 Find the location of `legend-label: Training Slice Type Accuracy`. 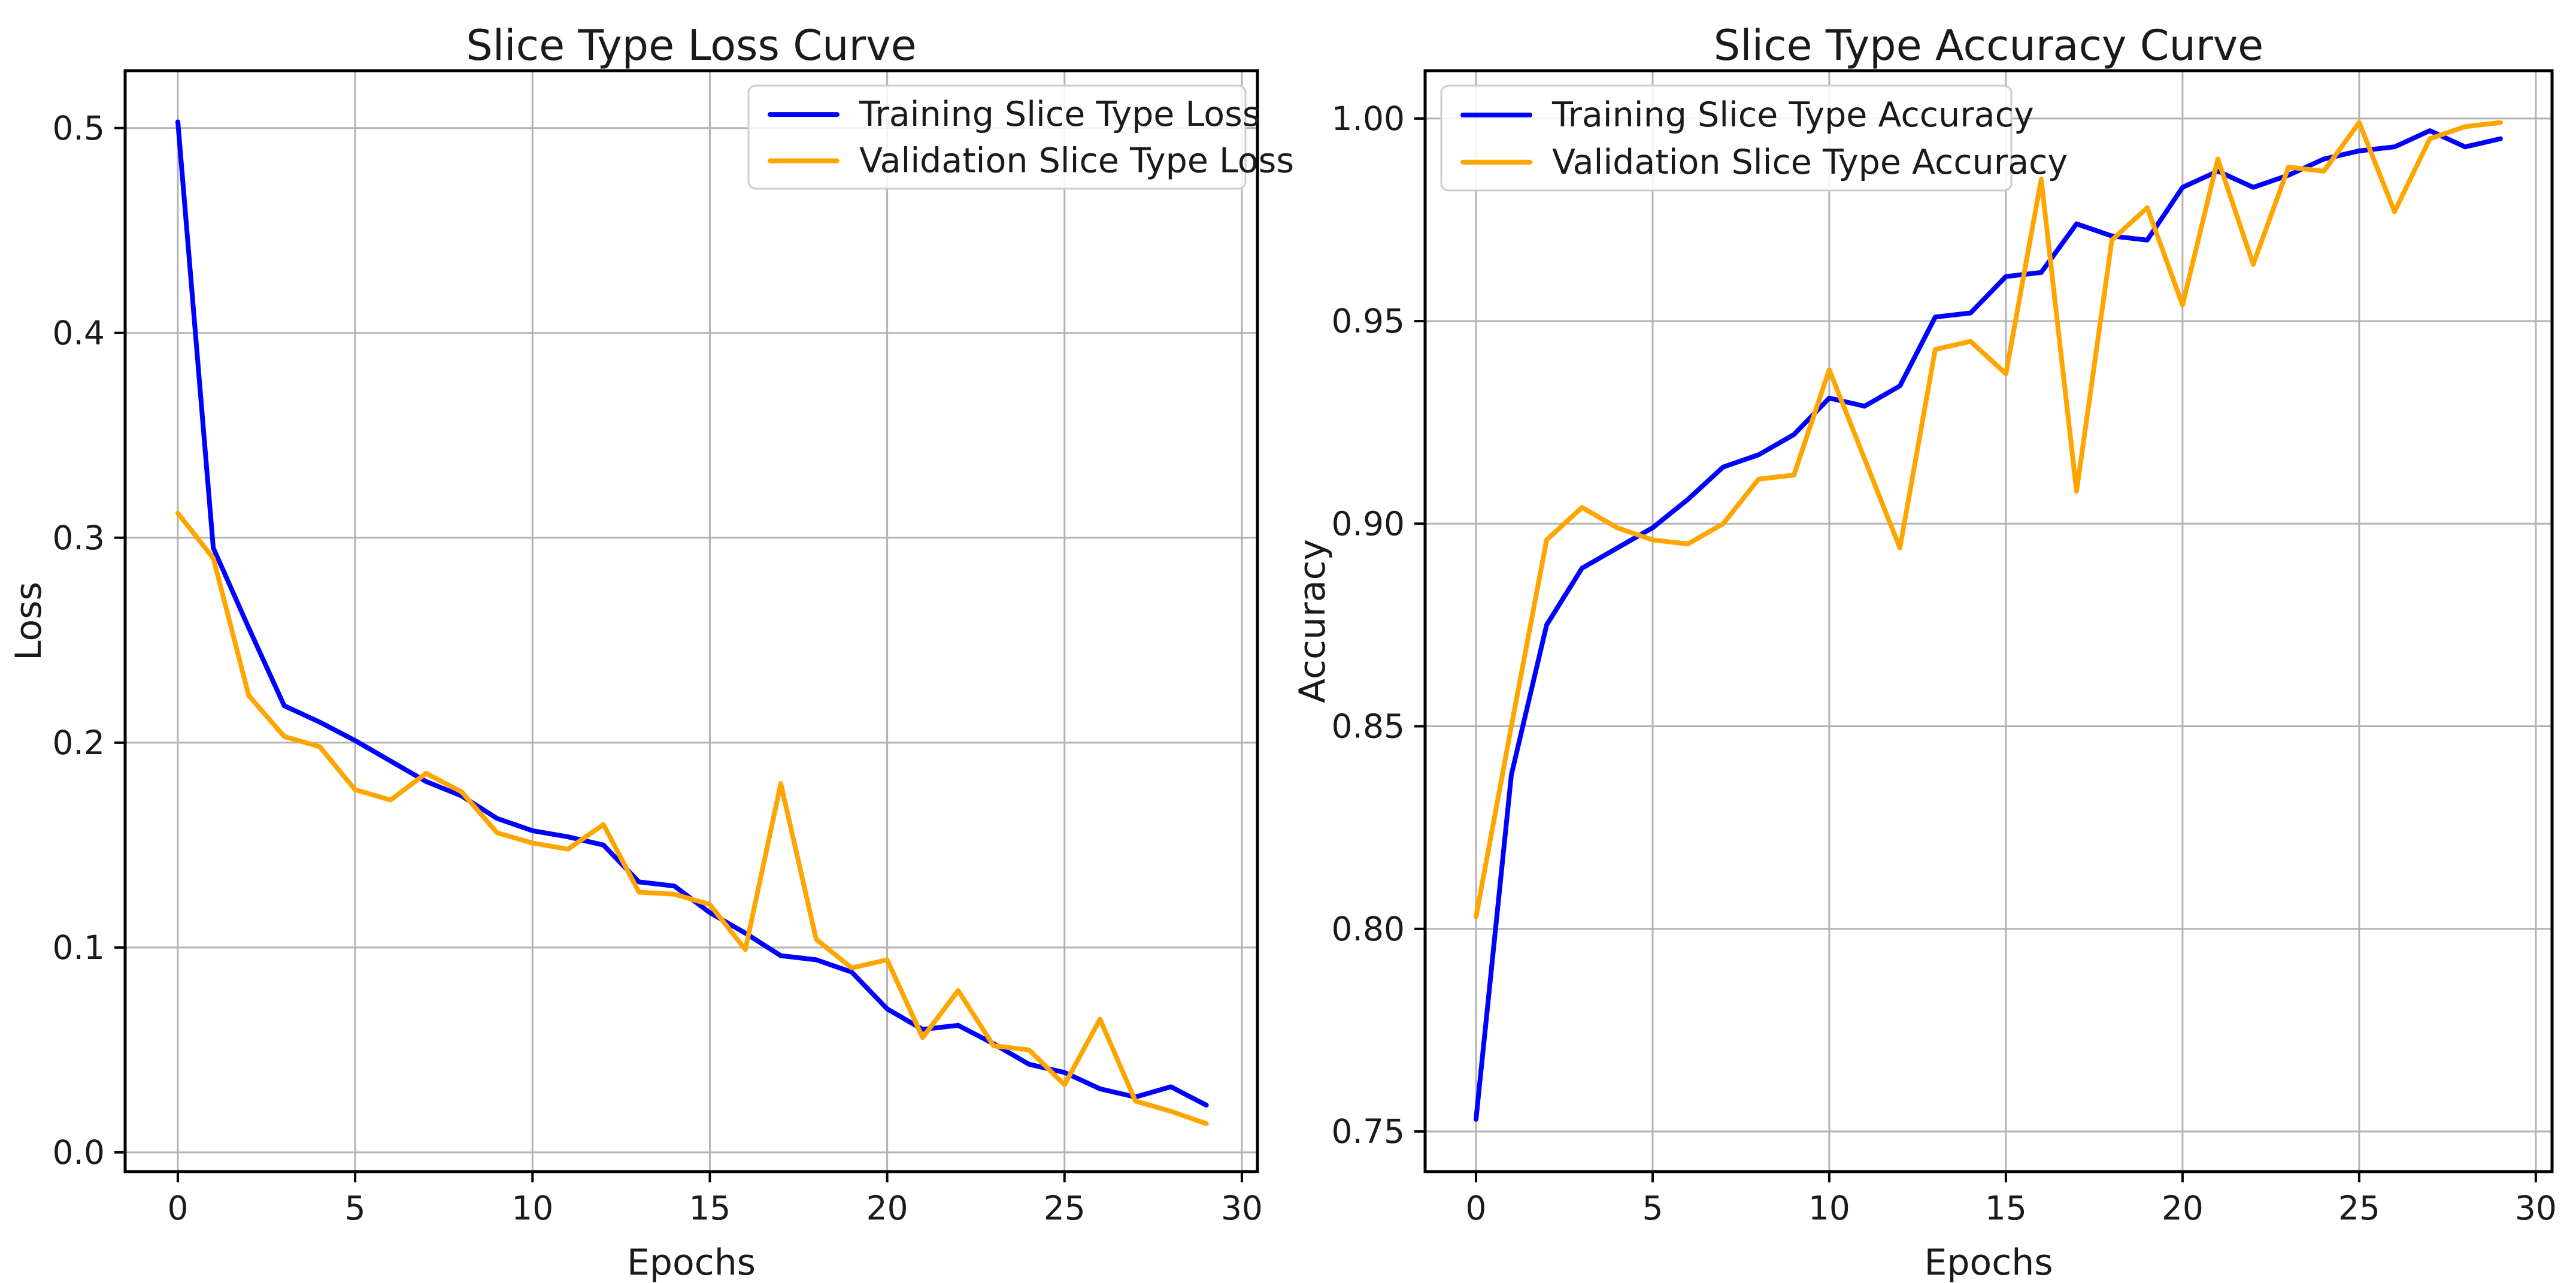

legend-label: Training Slice Type Accuracy is located at coordinates (1792, 115).